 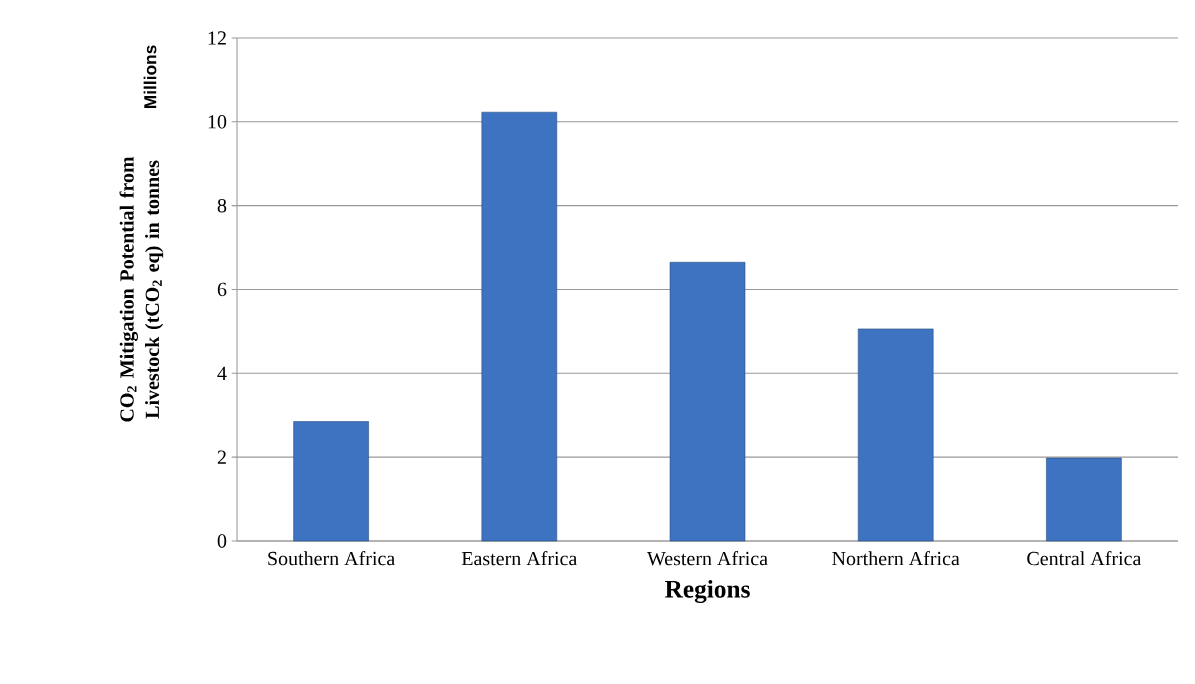 I want to click on y-tick-label: 10, so click(x=217, y=122).